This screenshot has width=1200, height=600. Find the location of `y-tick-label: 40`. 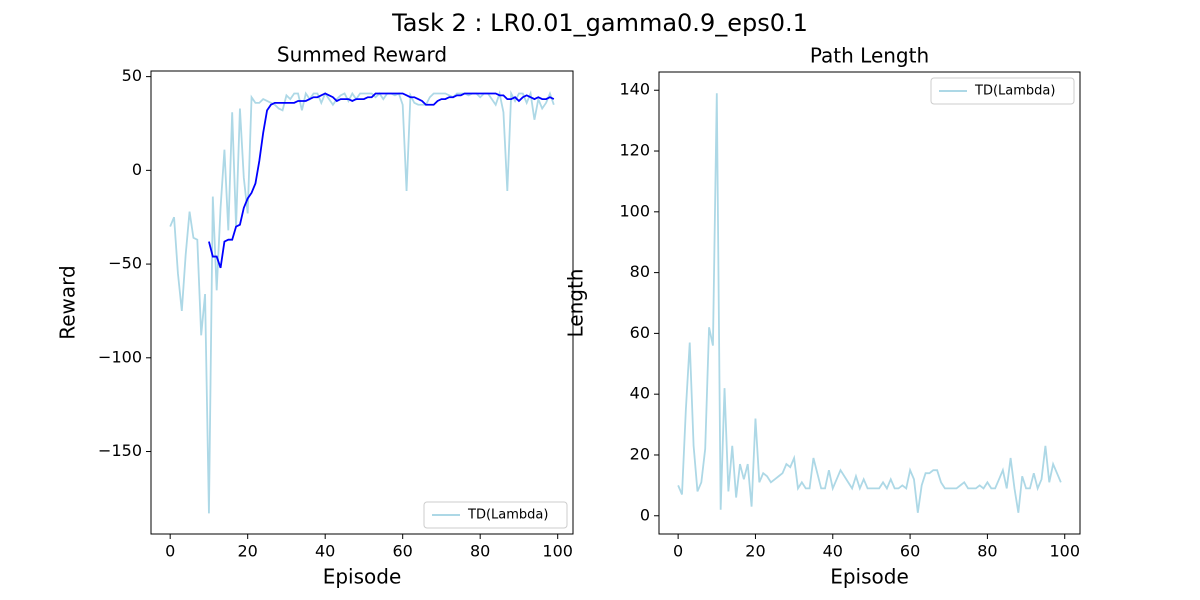

y-tick-label: 40 is located at coordinates (640, 393).